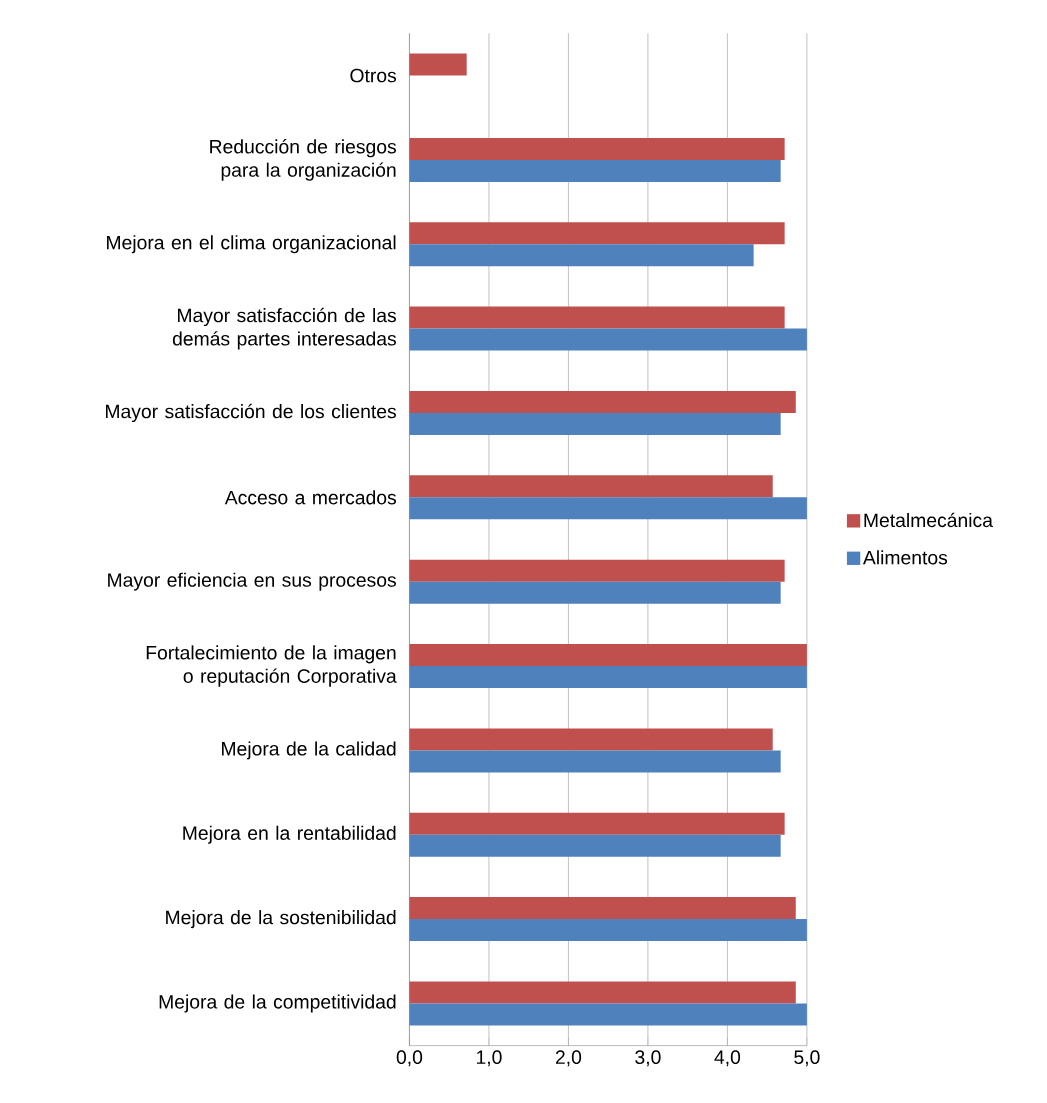 Image resolution: width=1047 pixels, height=1103 pixels. What do you see at coordinates (905, 557) in the screenshot?
I see `legend-label: Alimentos` at bounding box center [905, 557].